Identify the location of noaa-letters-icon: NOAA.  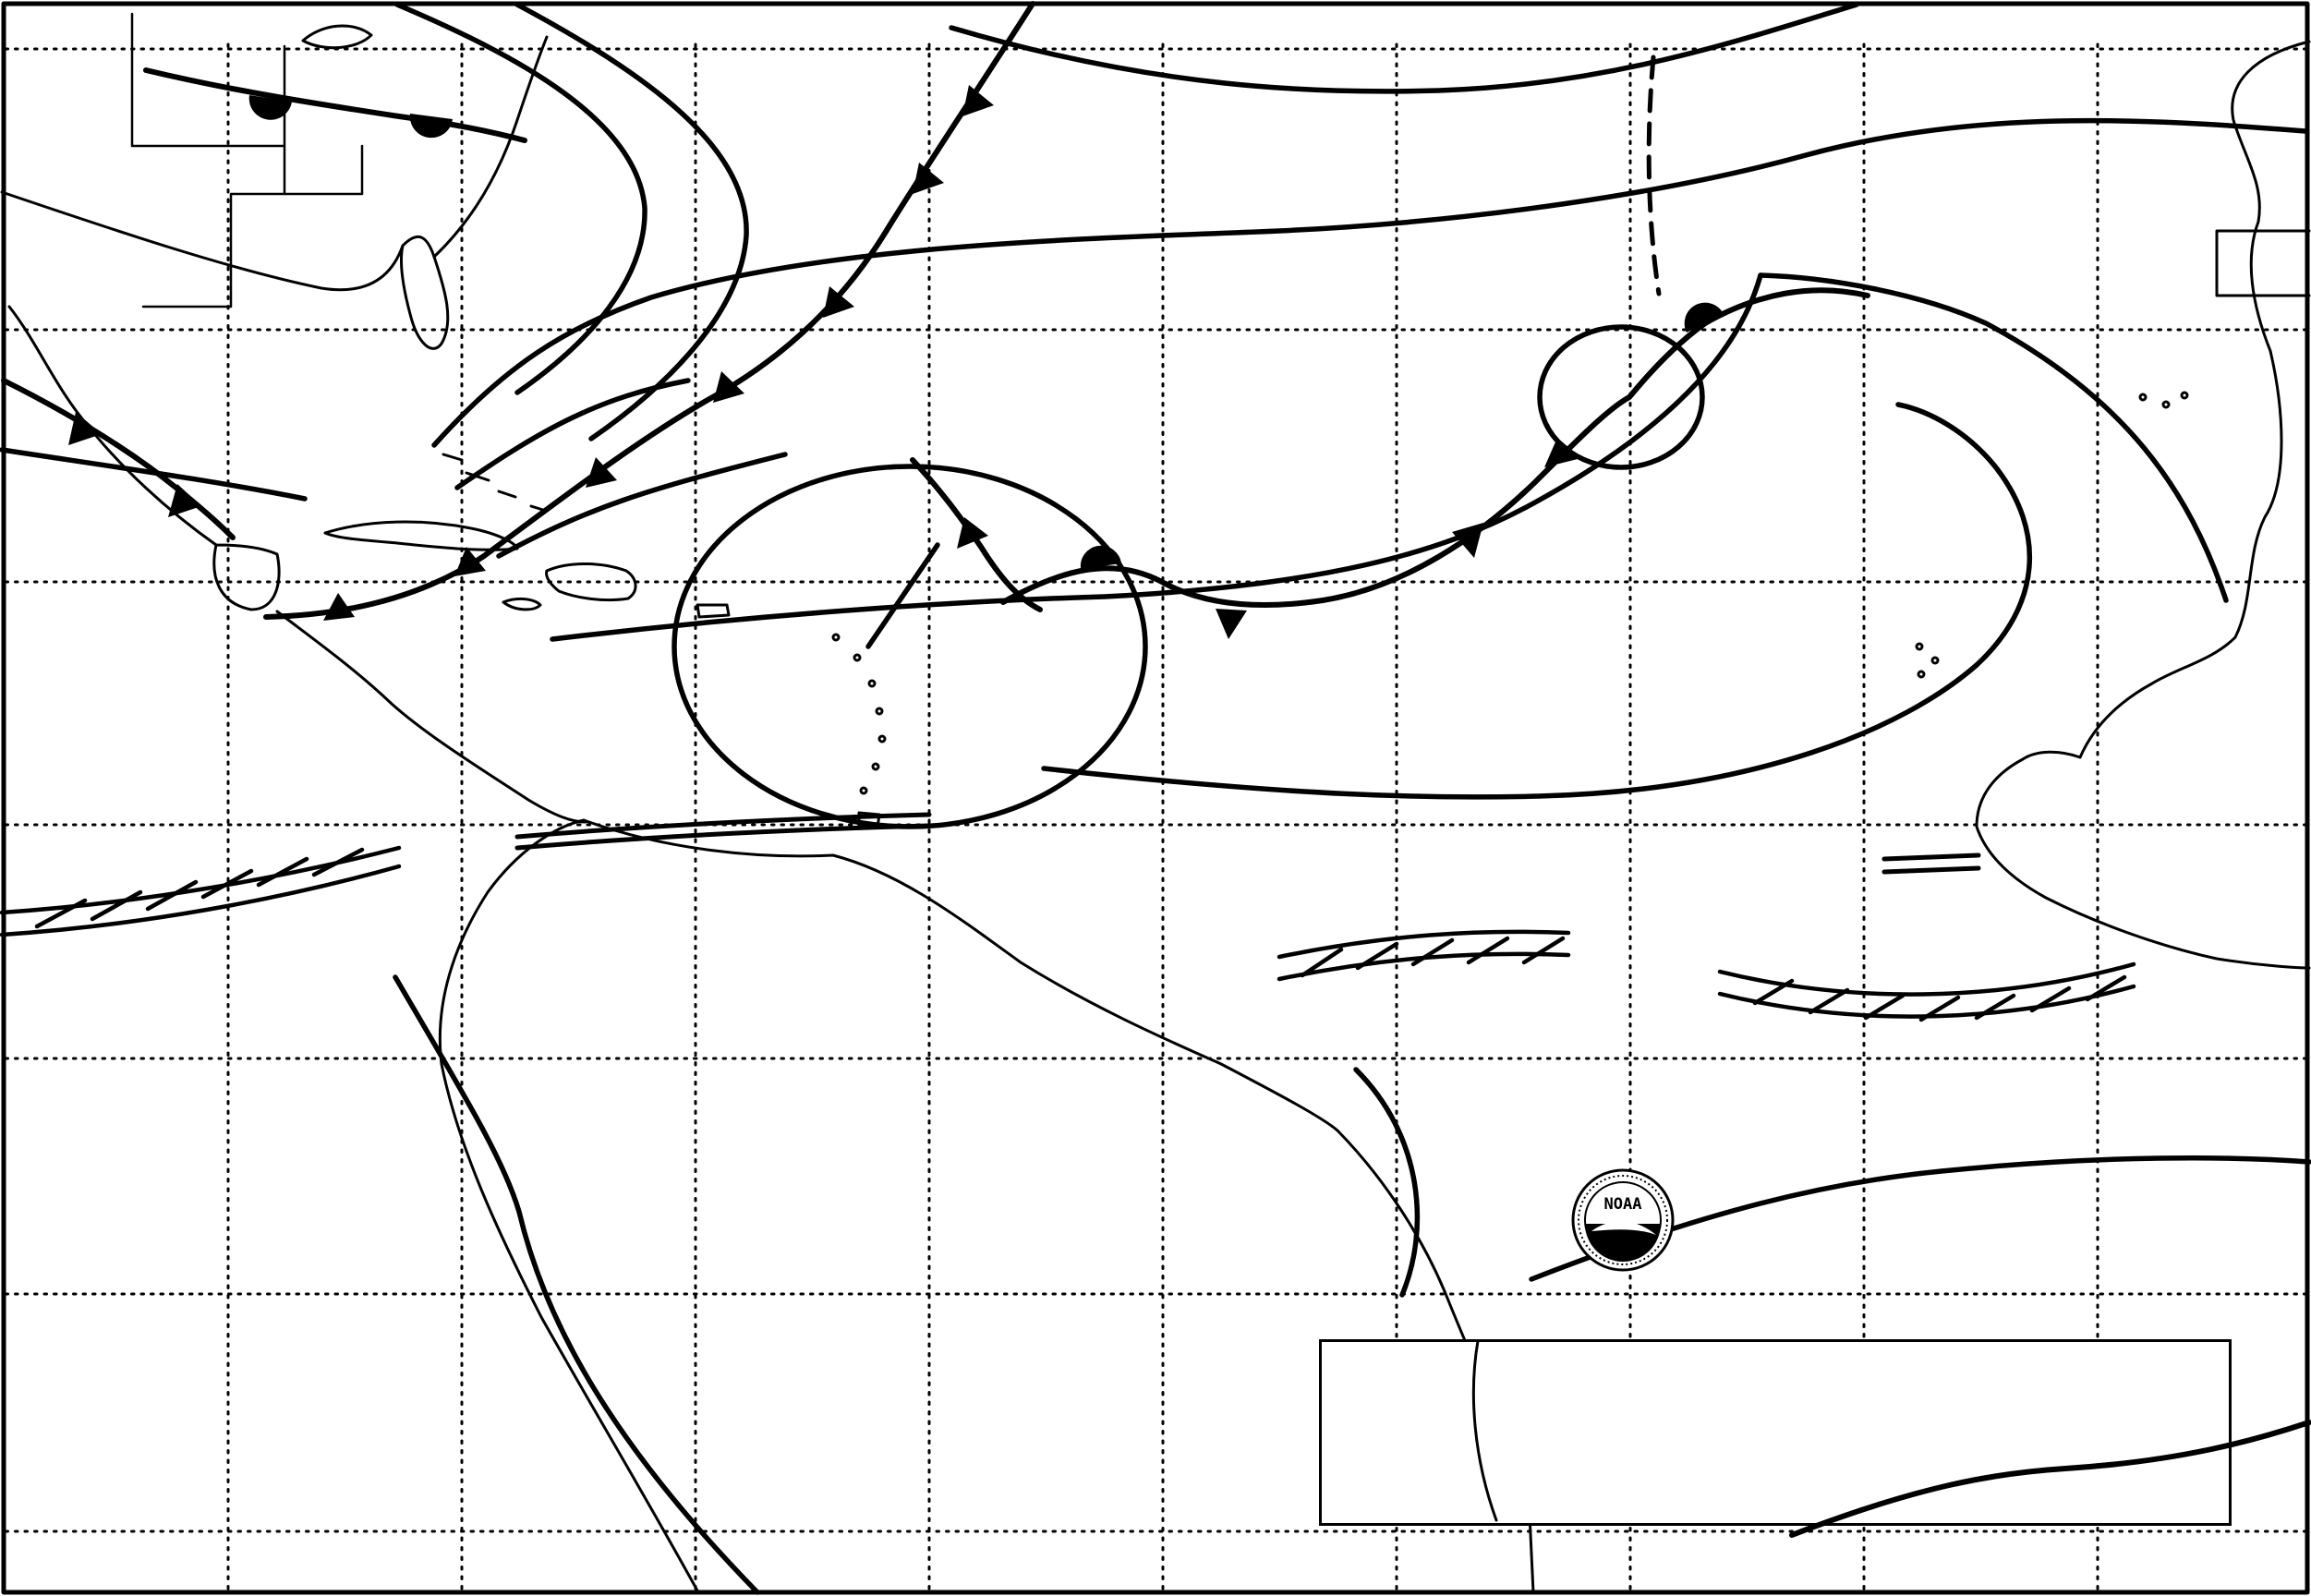
(1623, 1204).